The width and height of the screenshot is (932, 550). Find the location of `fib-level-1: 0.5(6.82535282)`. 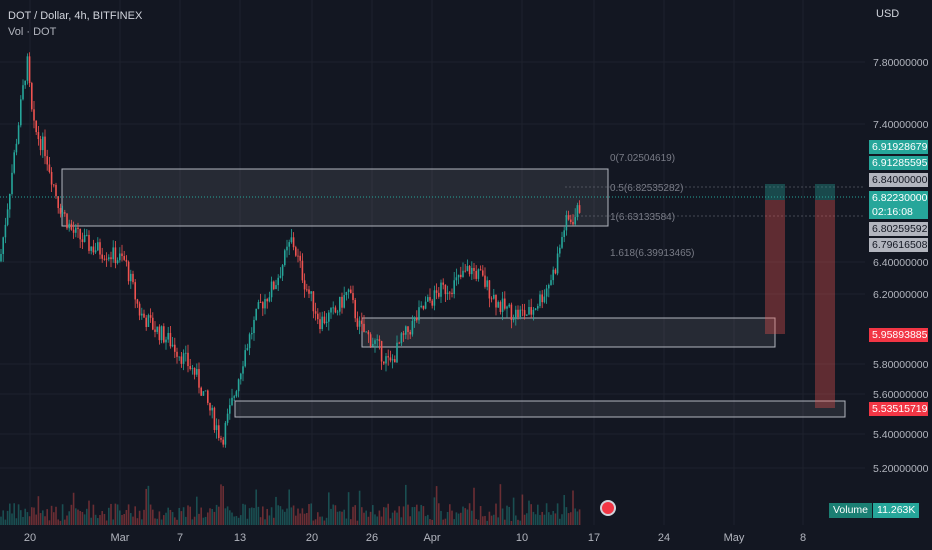

fib-level-1: 0.5(6.82535282) is located at coordinates (646, 188).